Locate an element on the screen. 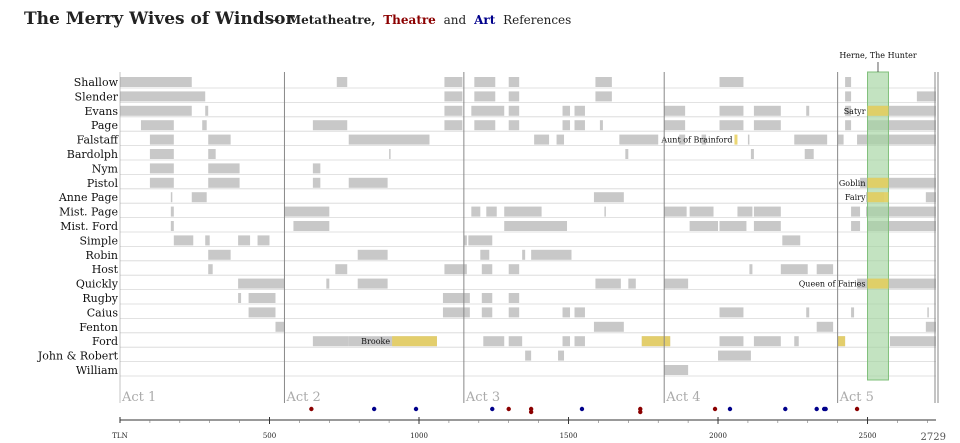 The width and height of the screenshot is (960, 443). x-axis-tick-label: 2000 is located at coordinates (718, 436).